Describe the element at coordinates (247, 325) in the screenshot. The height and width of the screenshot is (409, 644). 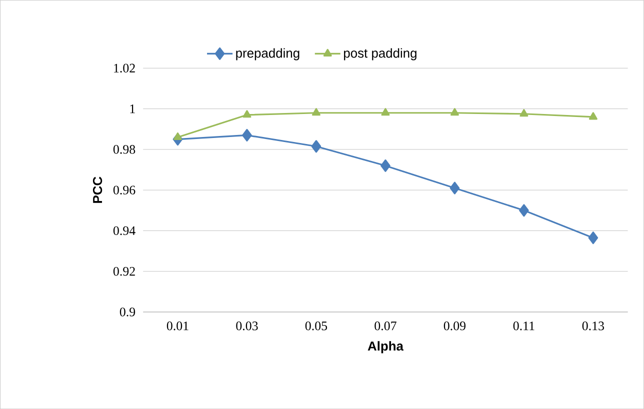
I see `x-tick-label: 0.03` at that location.